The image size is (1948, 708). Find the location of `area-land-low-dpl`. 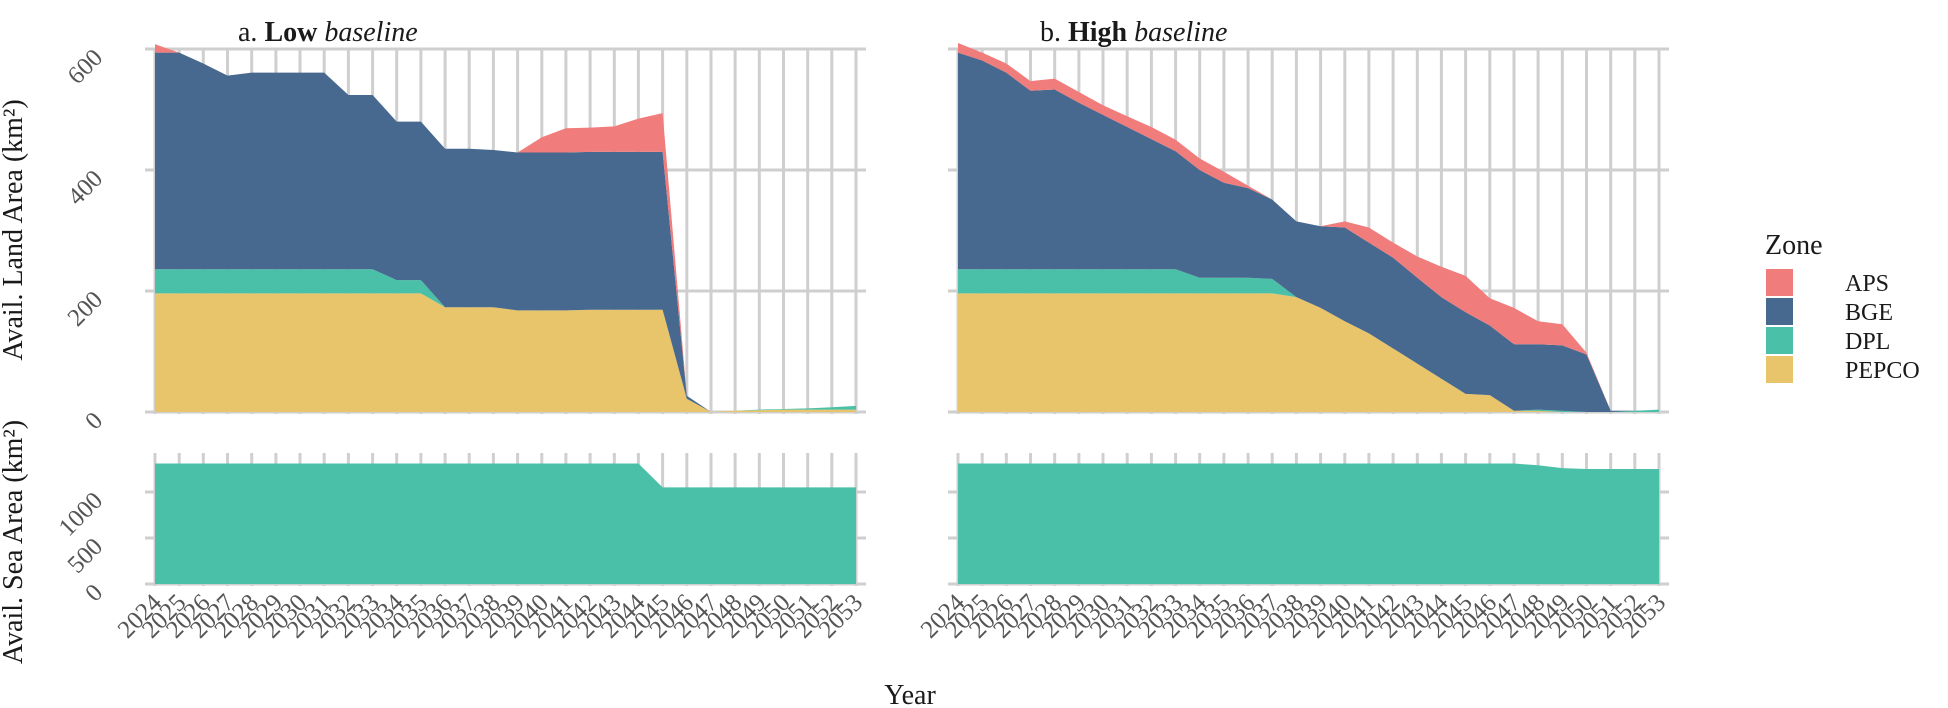

area-land-low-dpl is located at coordinates (505, 340).